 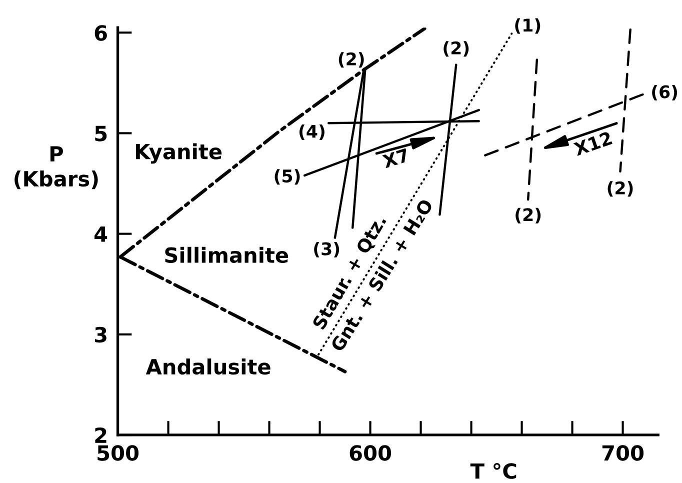 What do you see at coordinates (118, 453) in the screenshot?
I see `x-tick-label: 500` at bounding box center [118, 453].